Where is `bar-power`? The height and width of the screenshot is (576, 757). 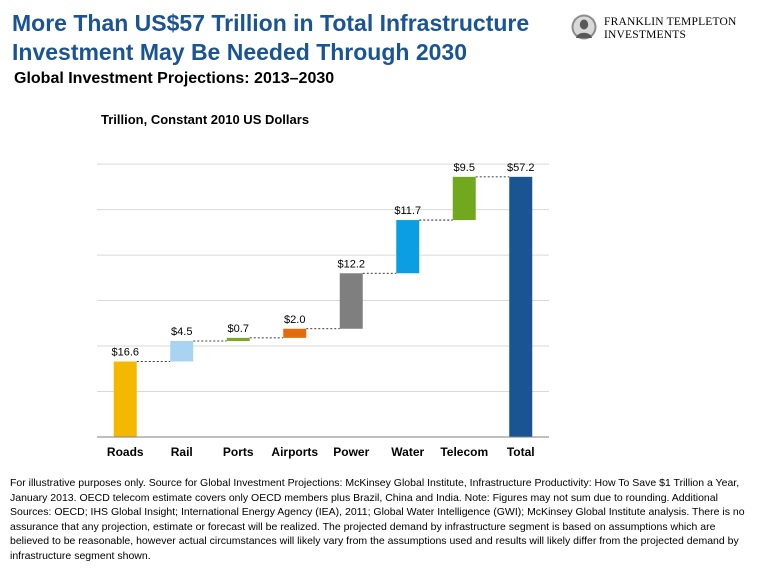
bar-power is located at coordinates (351, 301).